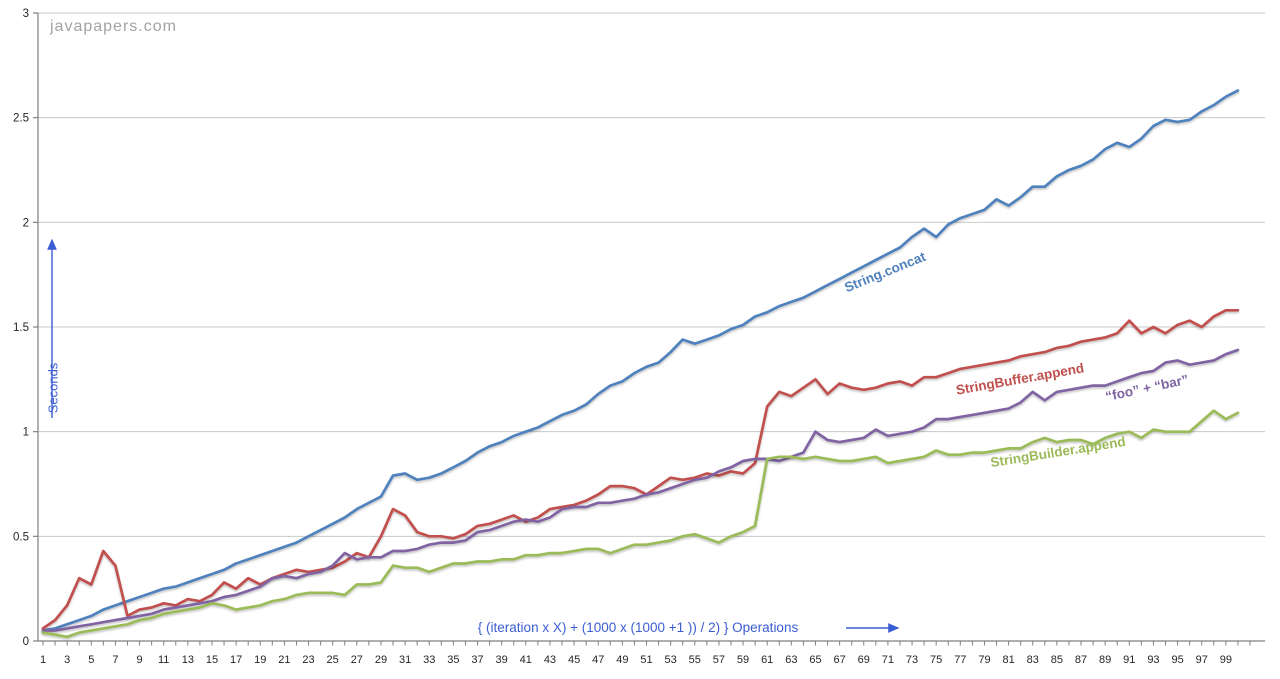  What do you see at coordinates (695, 660) in the screenshot?
I see `x-tick-label: 55` at bounding box center [695, 660].